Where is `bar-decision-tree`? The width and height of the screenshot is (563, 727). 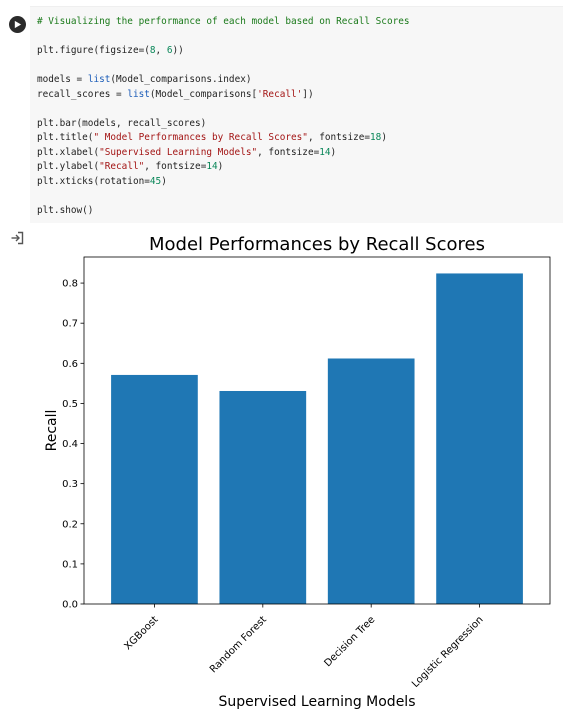 bar-decision-tree is located at coordinates (371, 481).